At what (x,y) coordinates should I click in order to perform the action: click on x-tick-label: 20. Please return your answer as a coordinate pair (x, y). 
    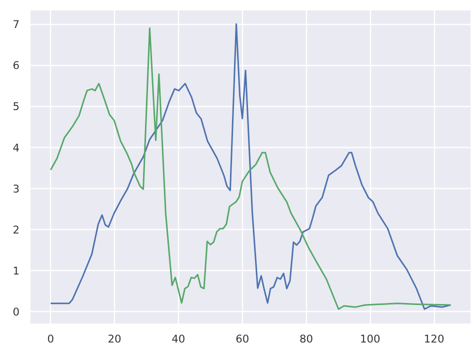
    Looking at the image, I should click on (115, 339).